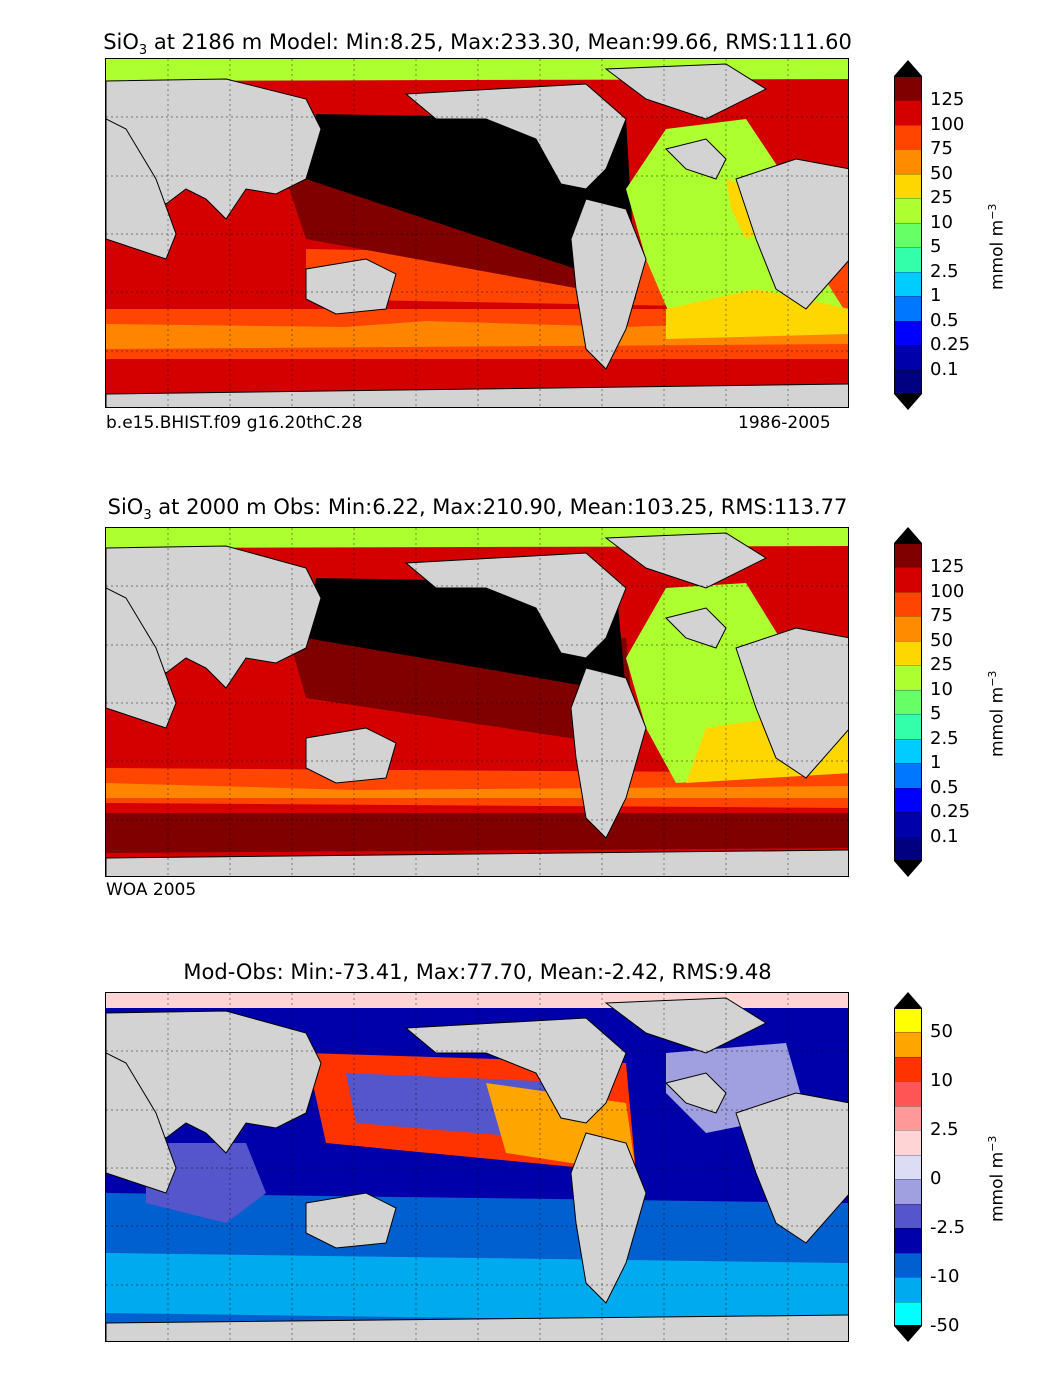 This screenshot has height=1373, width=1039. Describe the element at coordinates (941, 665) in the screenshot. I see `colorbar-tick-label: 25` at that location.